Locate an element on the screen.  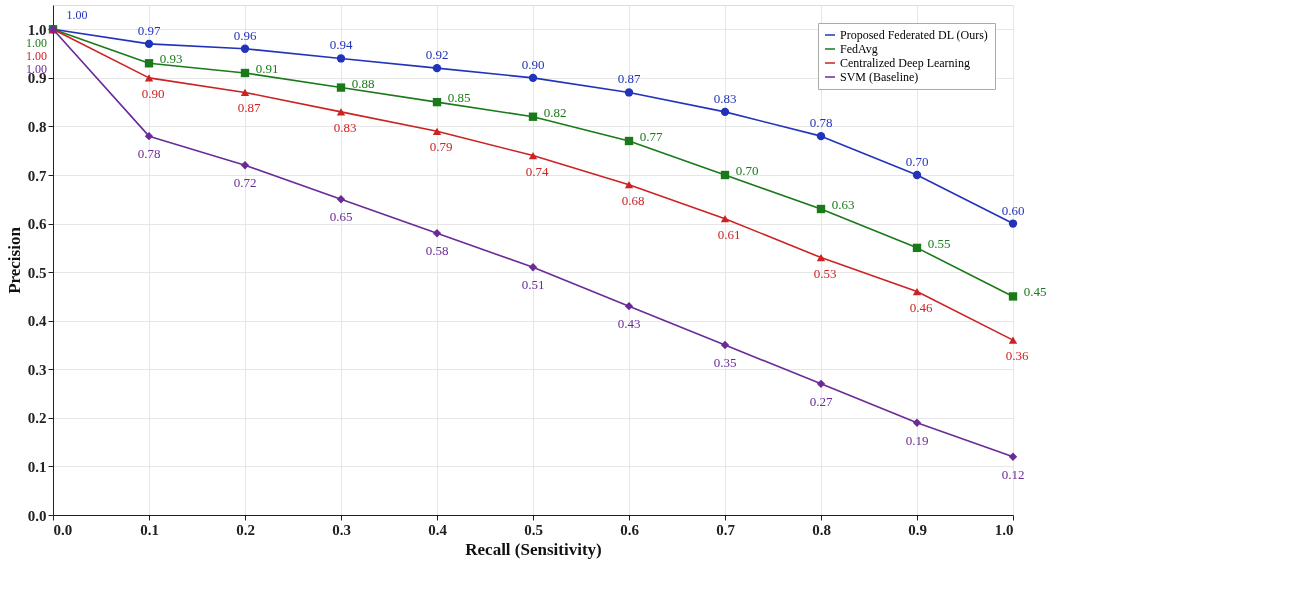
y-tick-label: 0.4 is located at coordinates (37, 321).